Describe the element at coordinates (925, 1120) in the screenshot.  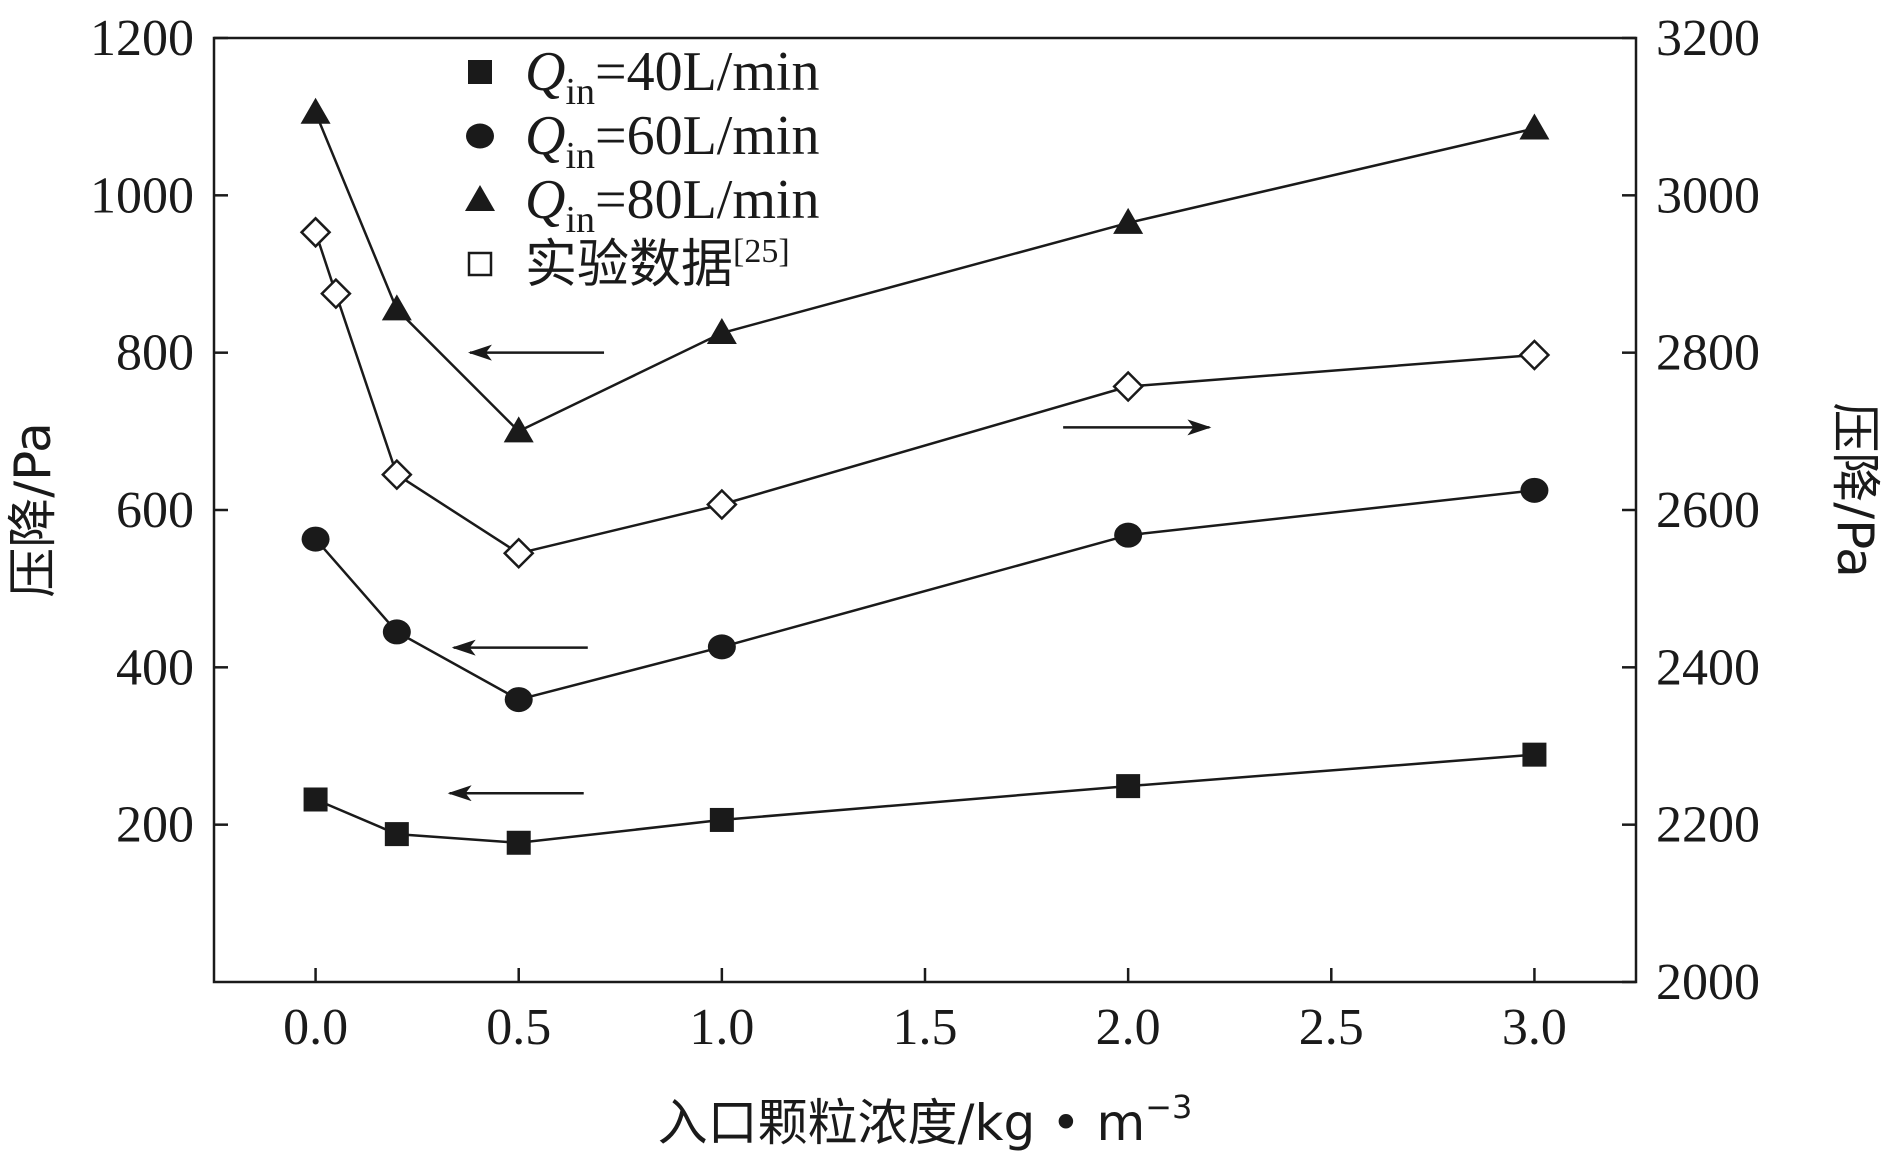
I see `x-axis-title: 入口颗粒浓度/kg • m−3` at that location.